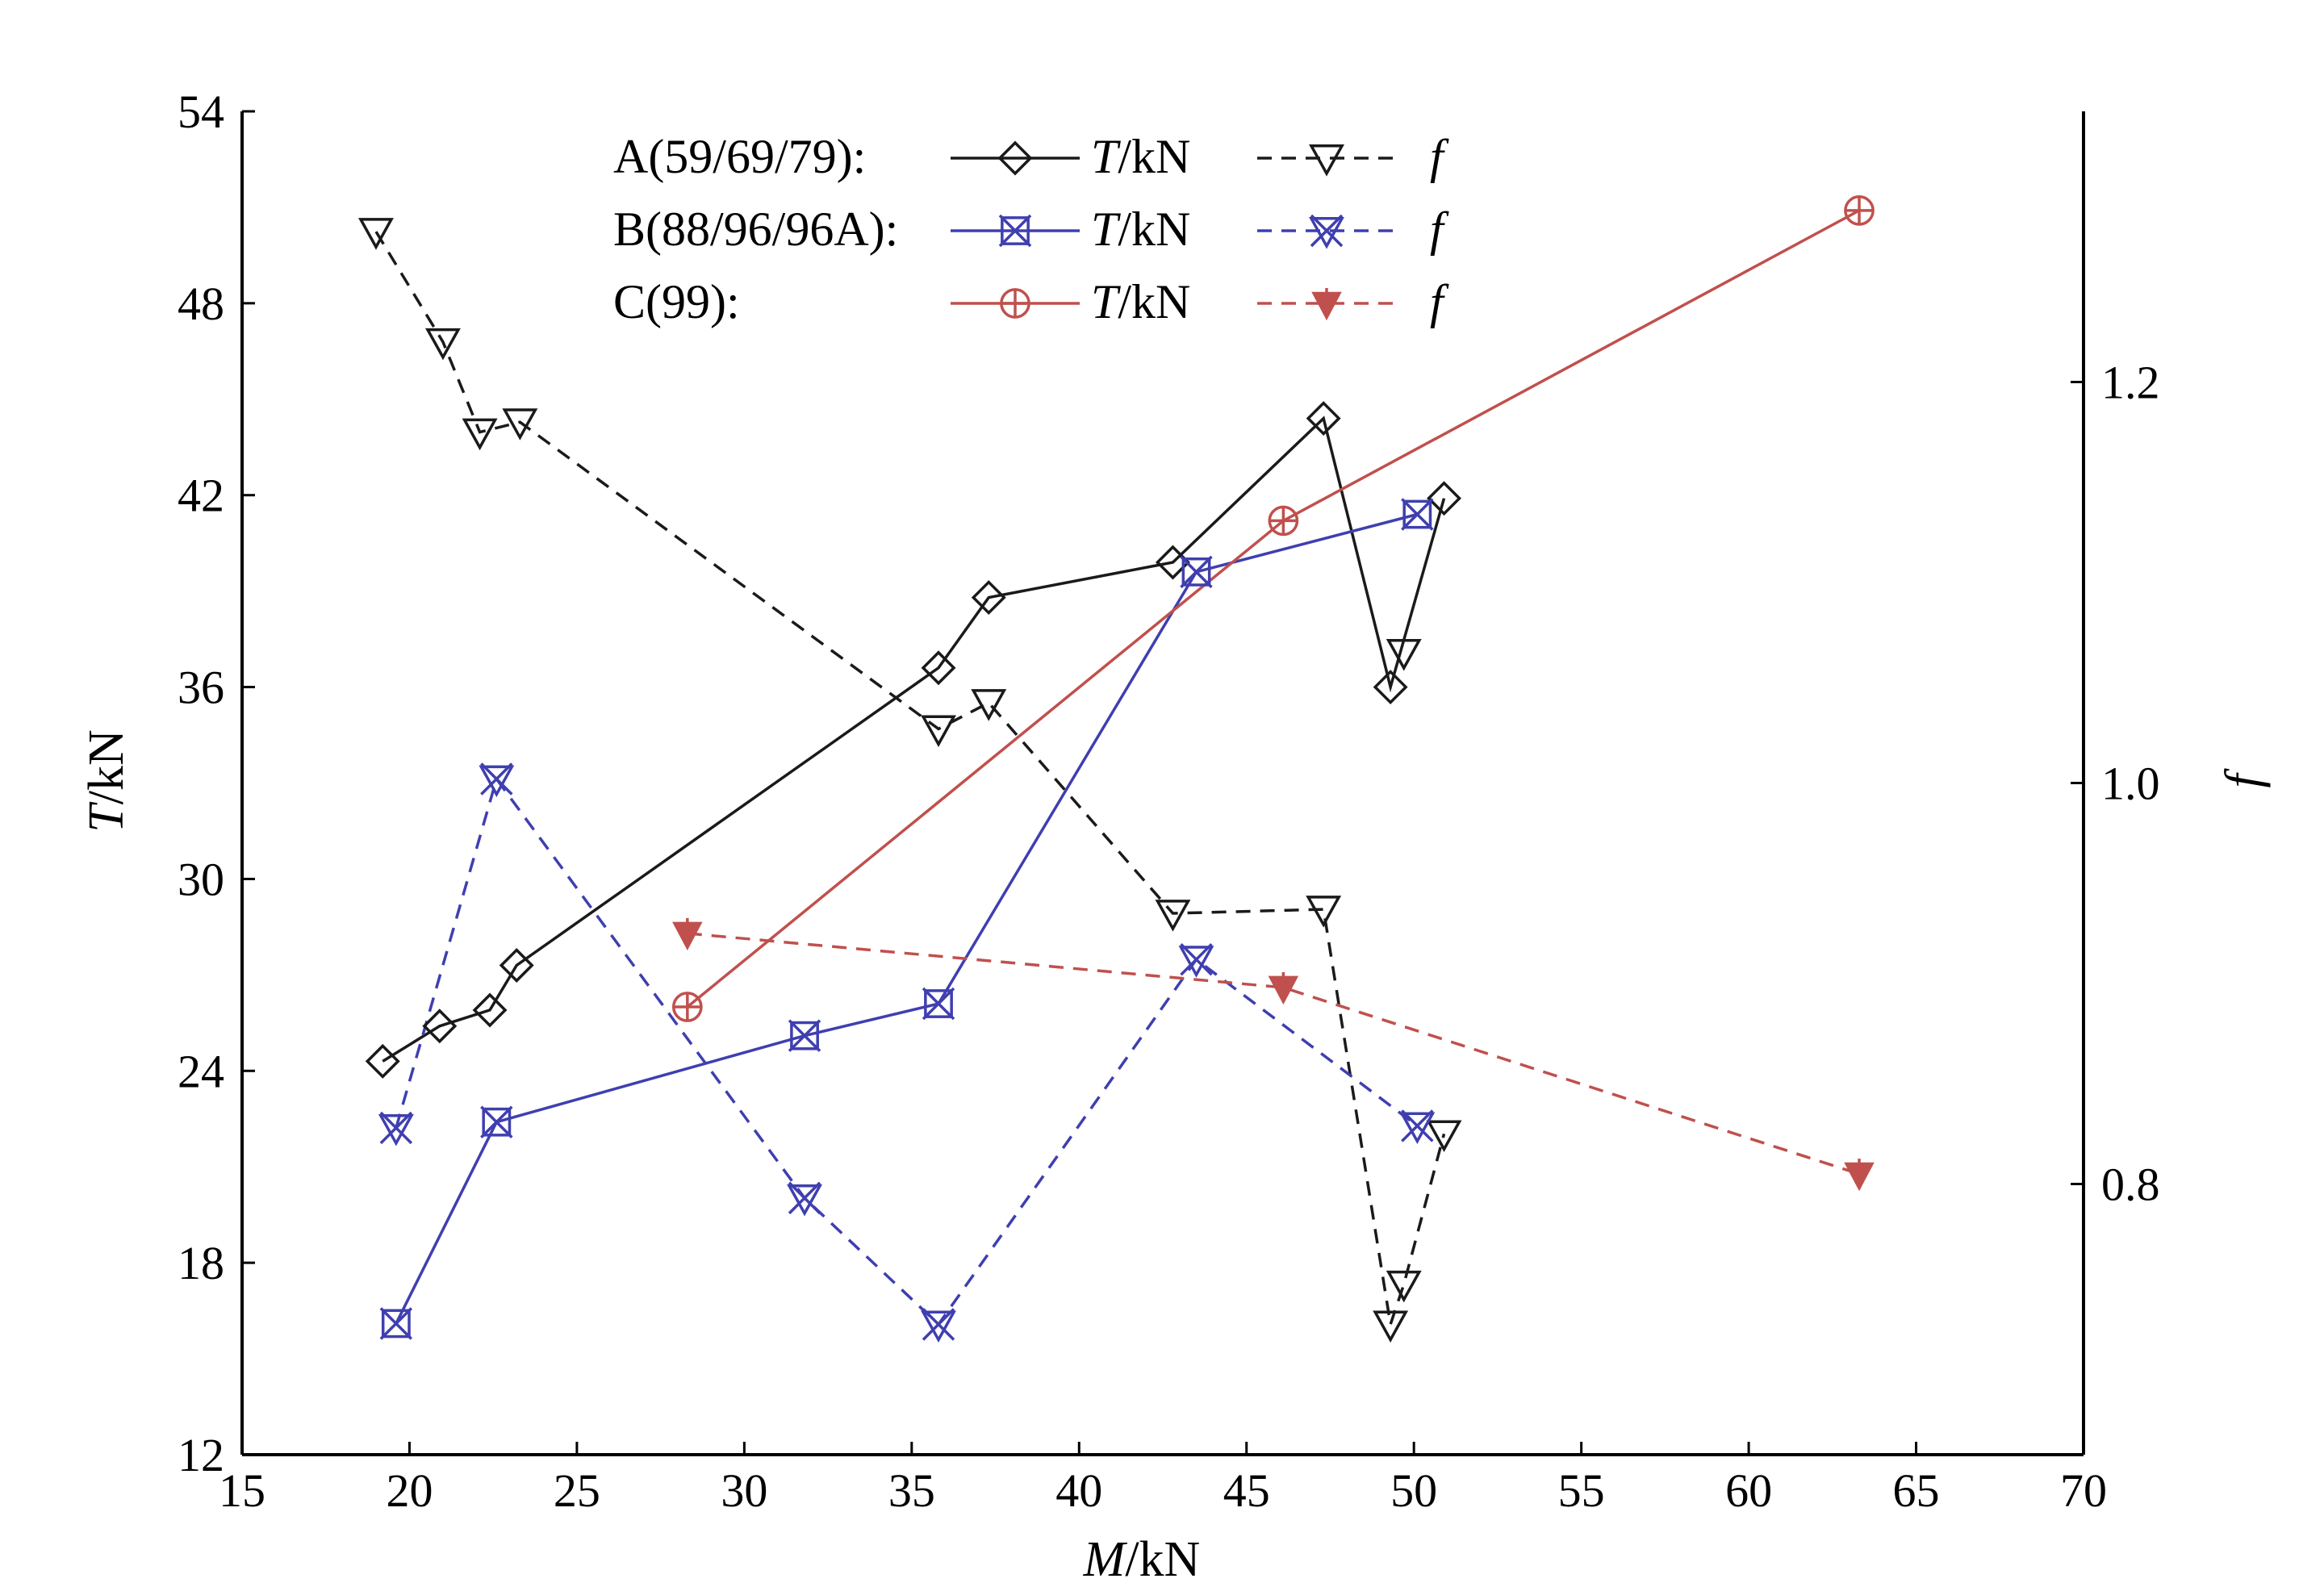 The height and width of the screenshot is (1587, 2324). Describe the element at coordinates (2130, 1185) in the screenshot. I see `y-right-tick-label: 0.8` at that location.